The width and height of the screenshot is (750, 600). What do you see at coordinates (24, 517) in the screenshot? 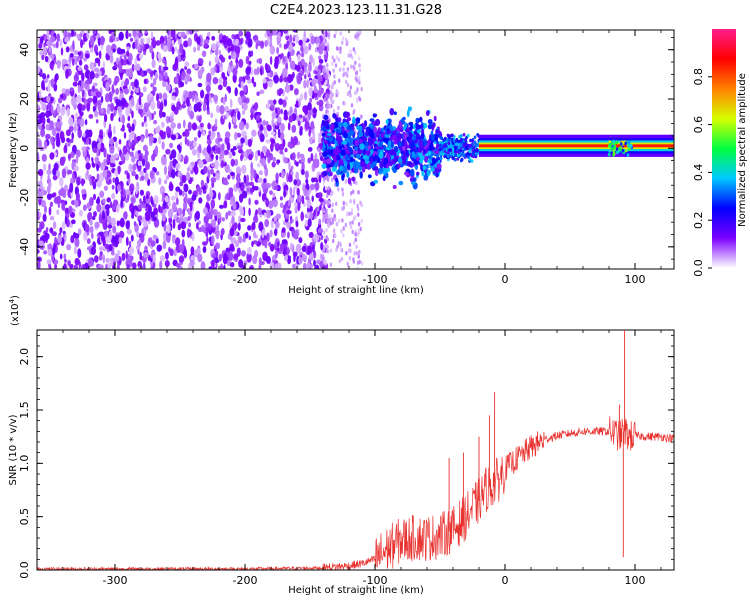
I see `y-tick-label: 0.5` at bounding box center [24, 517].